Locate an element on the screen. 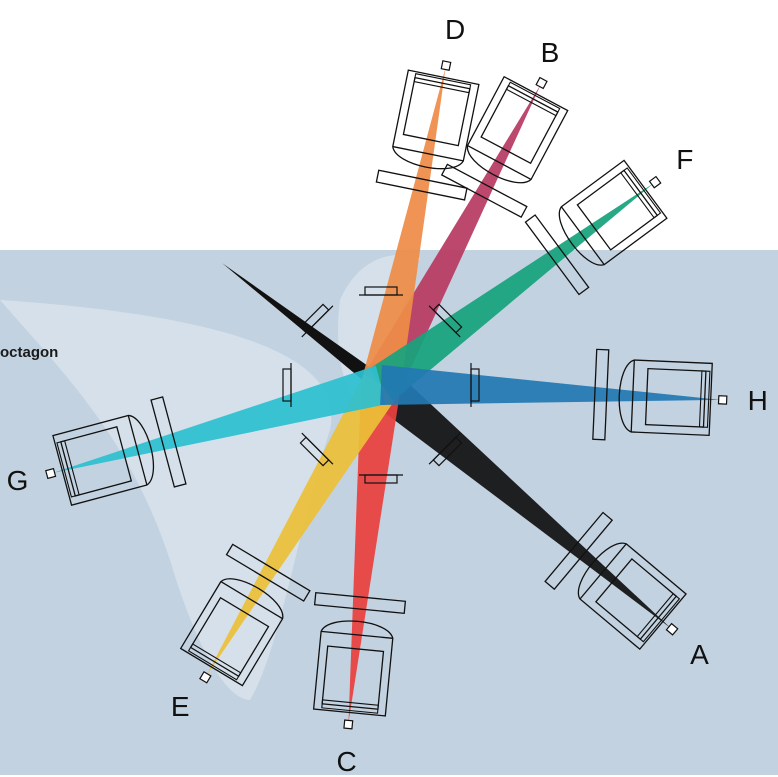 This screenshot has height=777, width=778. label-e: E is located at coordinates (180, 706).